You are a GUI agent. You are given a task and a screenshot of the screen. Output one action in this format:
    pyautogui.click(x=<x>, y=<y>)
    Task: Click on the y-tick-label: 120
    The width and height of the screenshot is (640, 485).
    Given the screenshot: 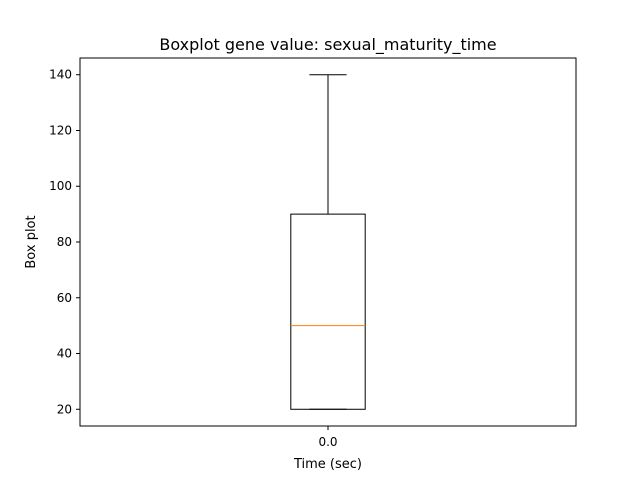 What is the action you would take?
    pyautogui.click(x=60, y=130)
    